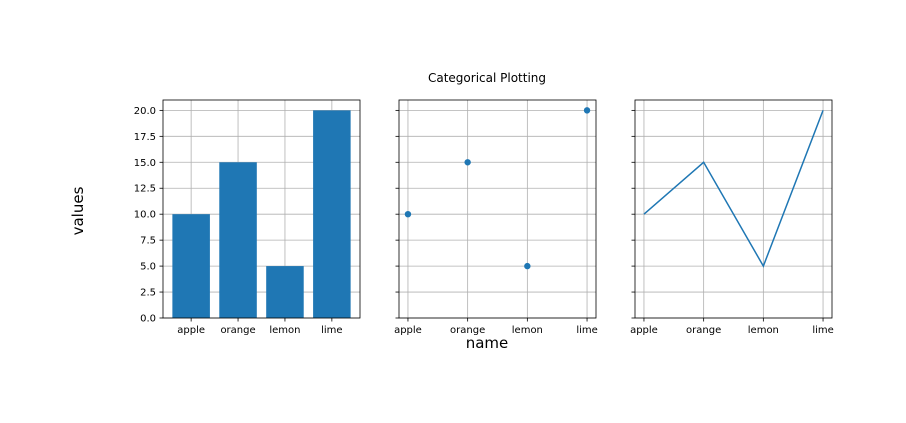  I want to click on bar-orange, so click(238, 240).